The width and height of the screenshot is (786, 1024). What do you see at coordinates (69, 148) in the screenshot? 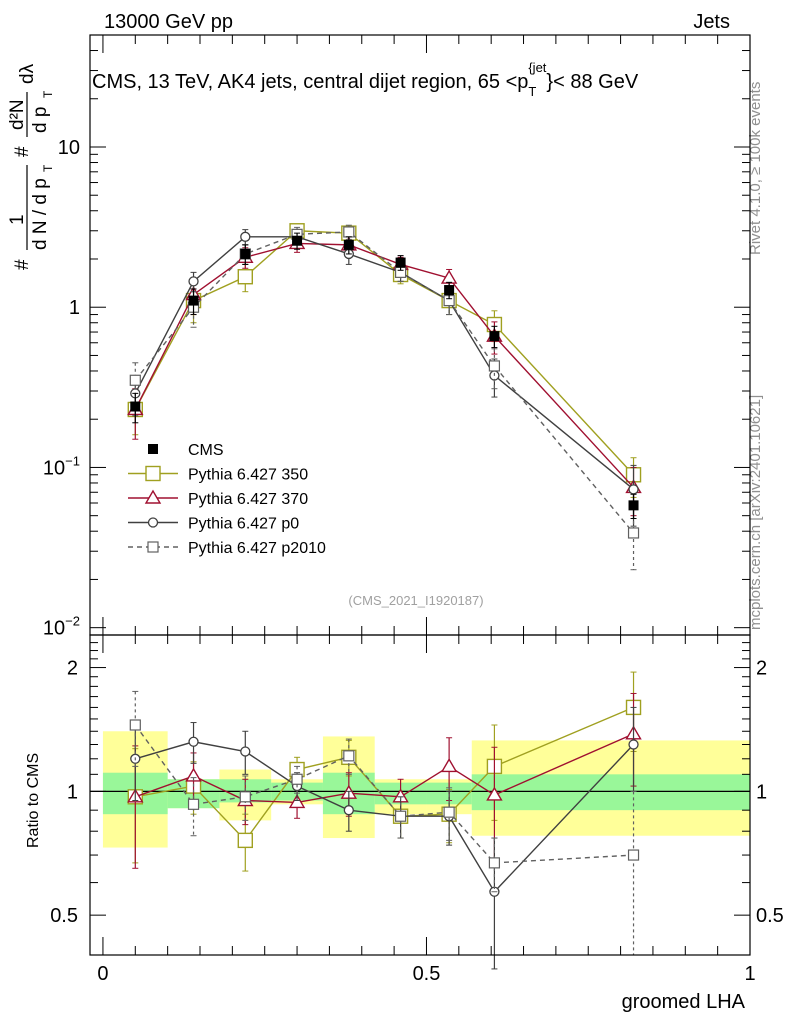
I see `y-tick-label: 10` at bounding box center [69, 148].